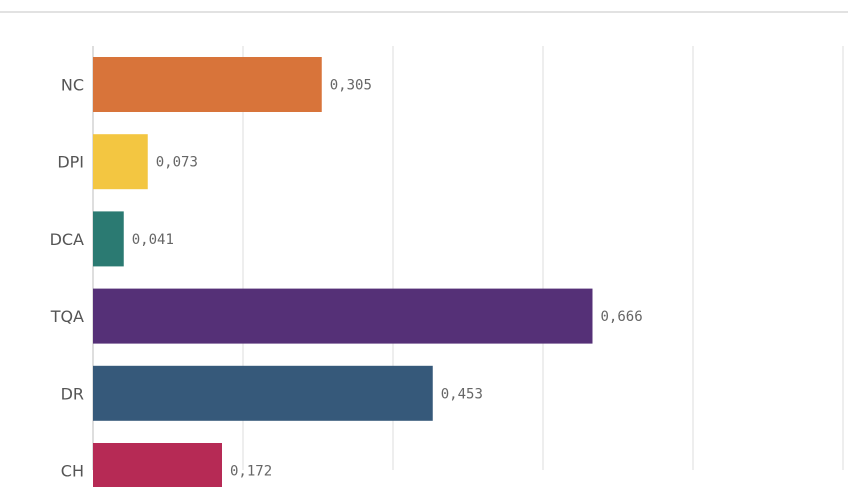  What do you see at coordinates (622, 317) in the screenshot?
I see `value-label-tqa: 0,666` at bounding box center [622, 317].